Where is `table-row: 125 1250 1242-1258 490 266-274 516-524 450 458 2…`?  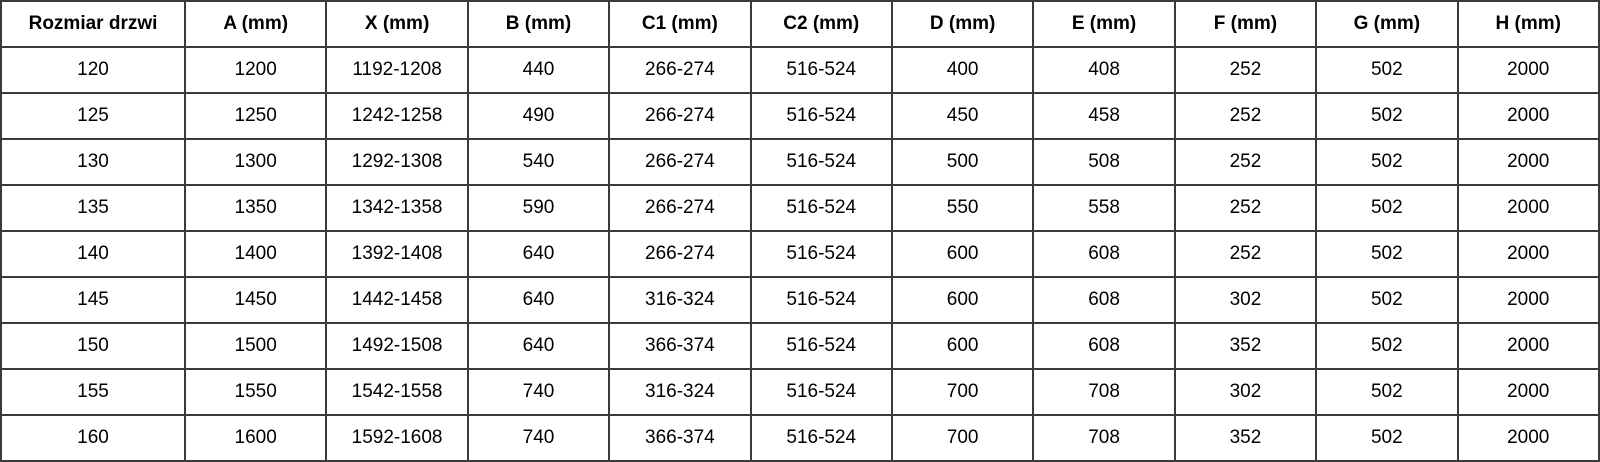 table-row: 125 1250 1242-1258 490 266-274 516-524 450 458 2… is located at coordinates (800, 116).